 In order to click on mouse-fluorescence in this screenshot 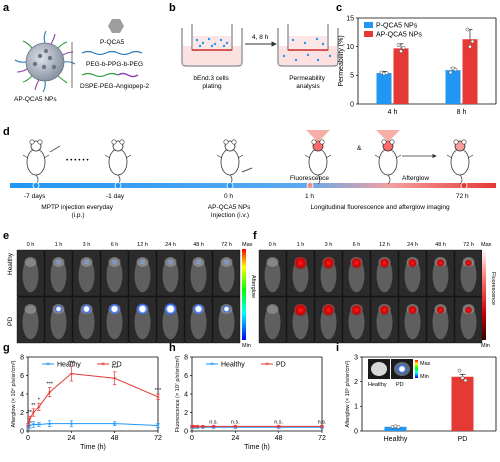, I will do `click(318, 162)`.